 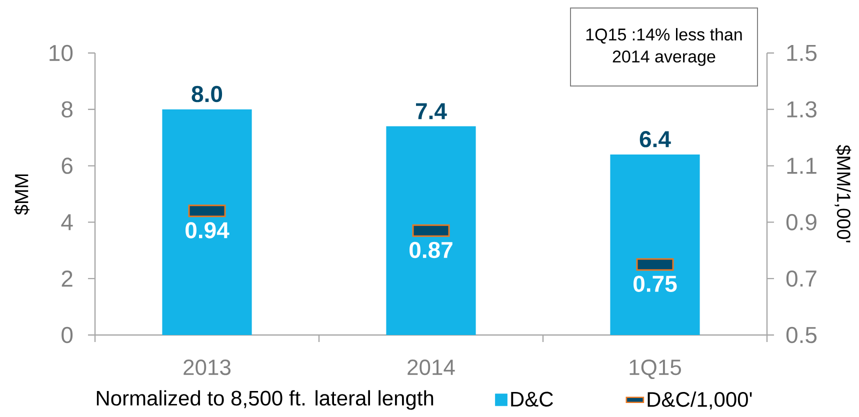 I want to click on y-tick-label: 8, so click(x=67, y=109).